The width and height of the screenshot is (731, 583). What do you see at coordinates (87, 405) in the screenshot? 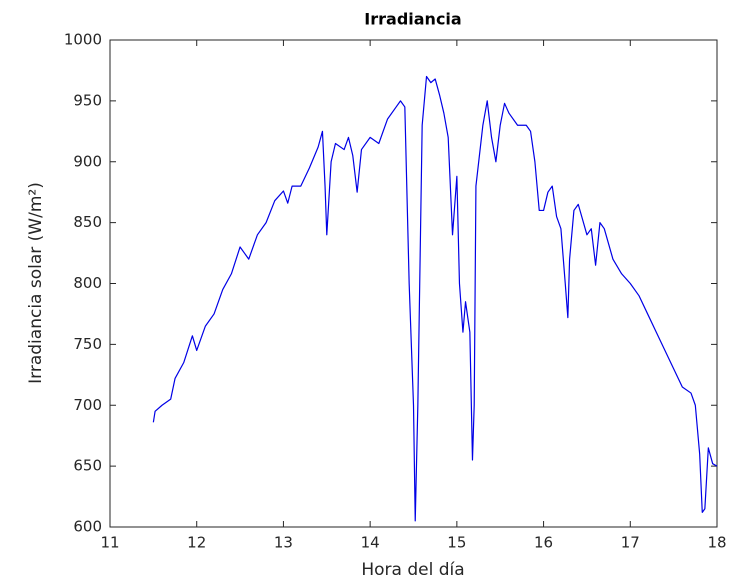
I see `y-tick-label: 700` at bounding box center [87, 405].